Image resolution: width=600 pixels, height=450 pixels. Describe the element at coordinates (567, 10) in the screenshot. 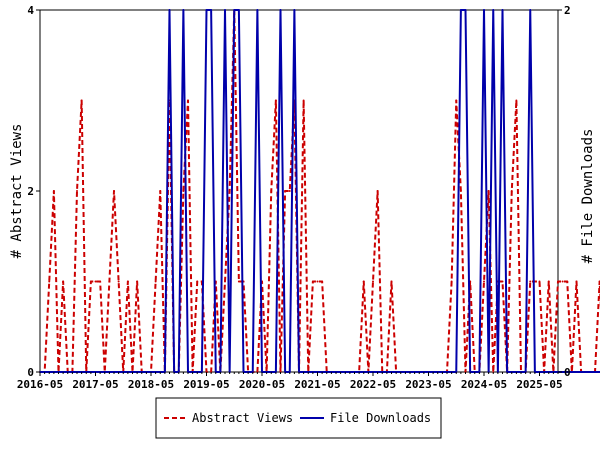

I see `y-right-tick-label: 2` at that location.